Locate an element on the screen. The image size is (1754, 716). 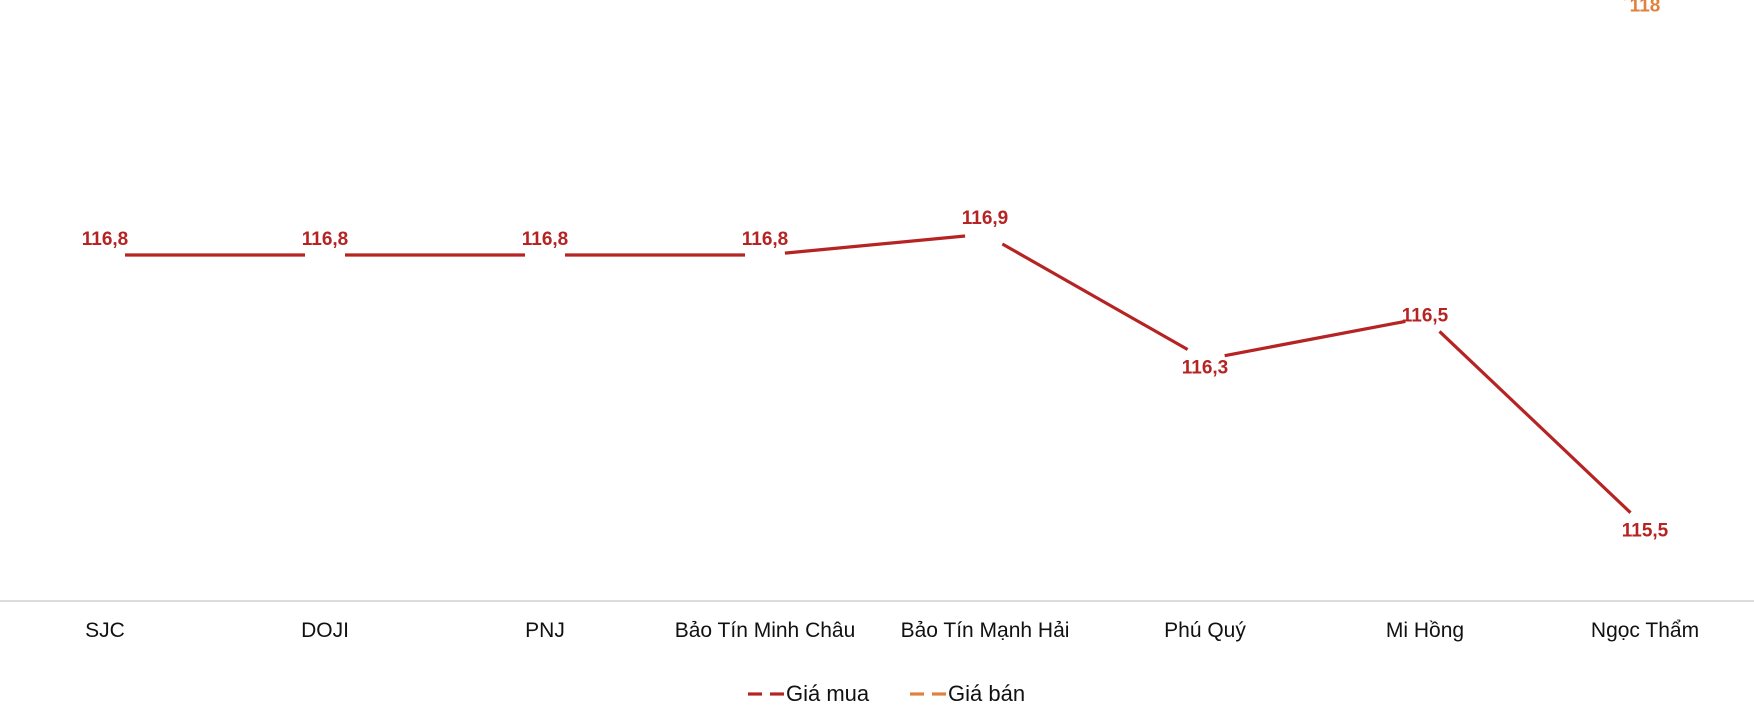
data-label: 116,9 is located at coordinates (985, 218).